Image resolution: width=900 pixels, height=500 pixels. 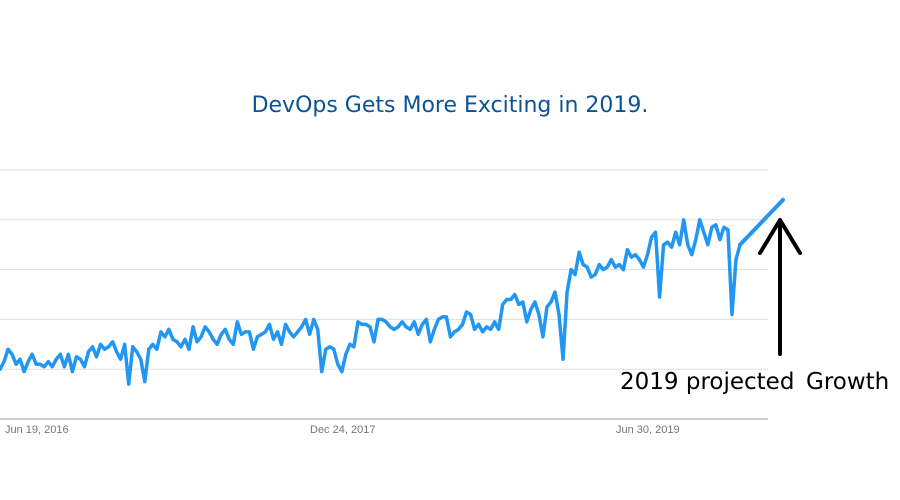 I want to click on x-tick-label: Jun 30, 2019, so click(x=648, y=430).